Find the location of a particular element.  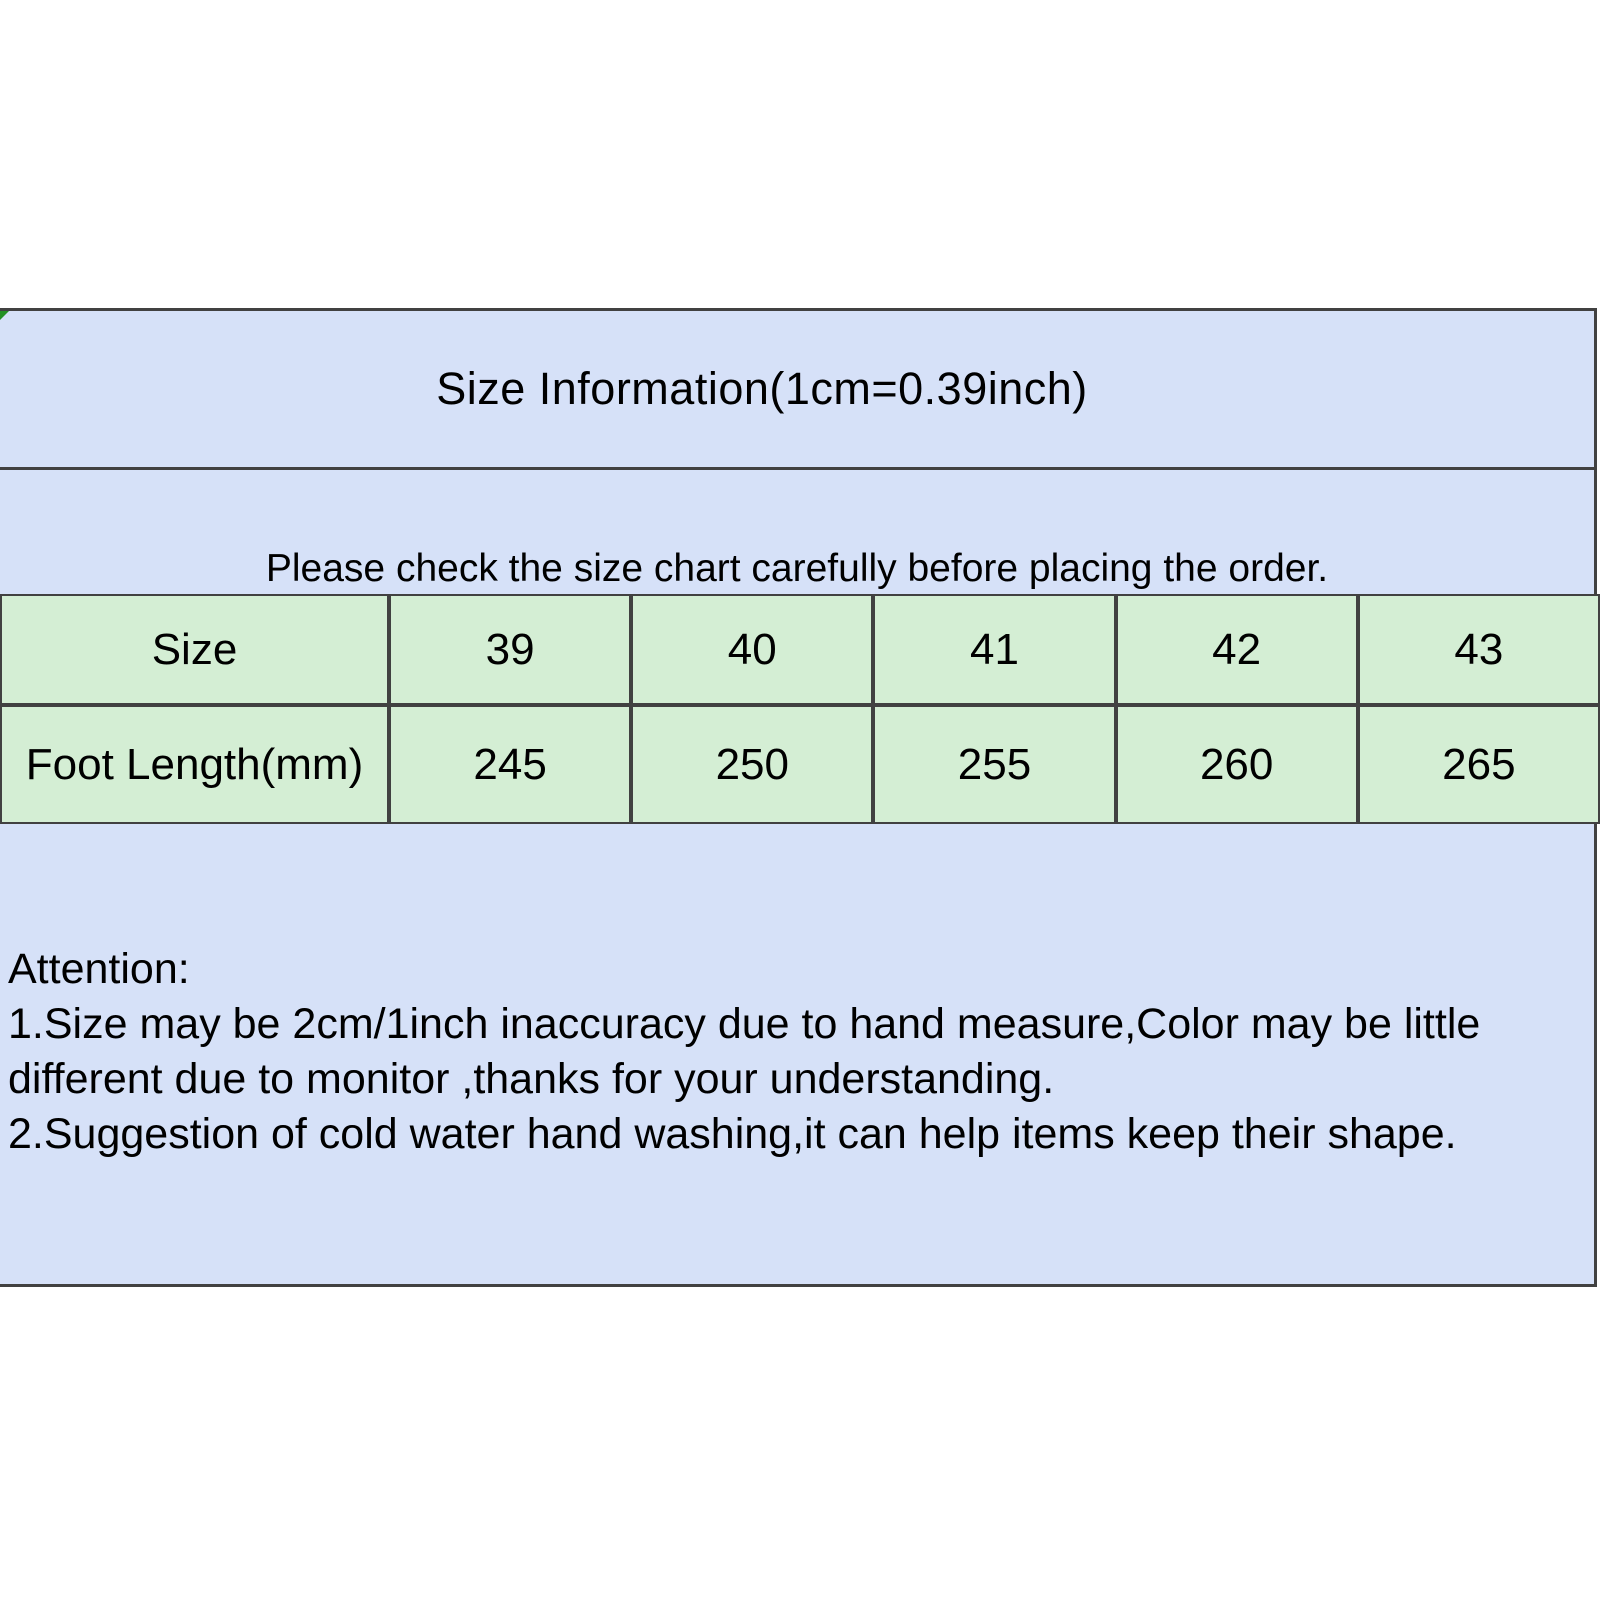

table-row-sizes: Size 39 40 41 42 43 is located at coordinates (800, 649).